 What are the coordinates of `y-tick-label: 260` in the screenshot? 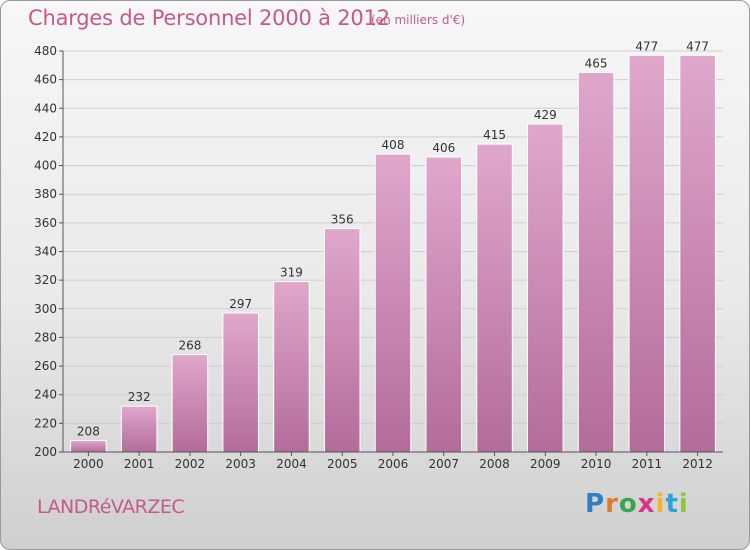 It's located at (45, 366).